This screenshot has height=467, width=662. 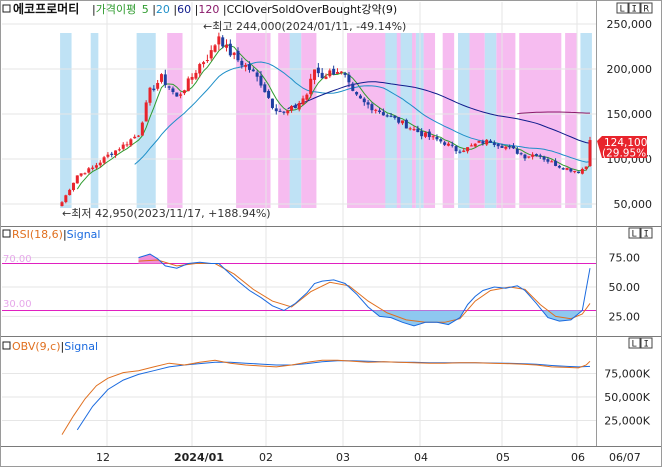 I want to click on current-price-tag: 124,100 (29.95%), so click(x=623, y=148).